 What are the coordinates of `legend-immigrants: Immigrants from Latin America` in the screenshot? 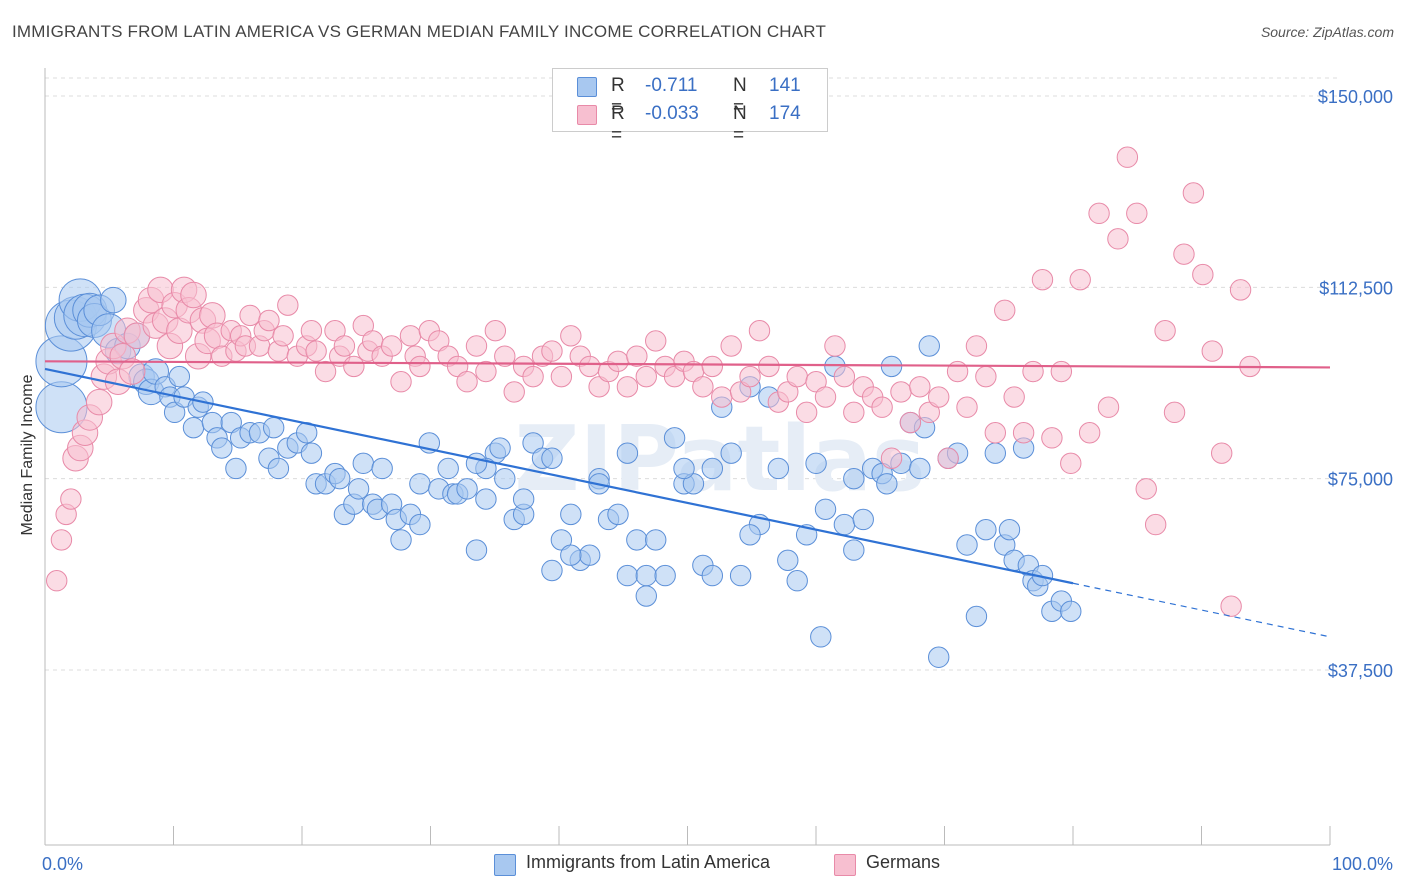 It's located at (648, 862).